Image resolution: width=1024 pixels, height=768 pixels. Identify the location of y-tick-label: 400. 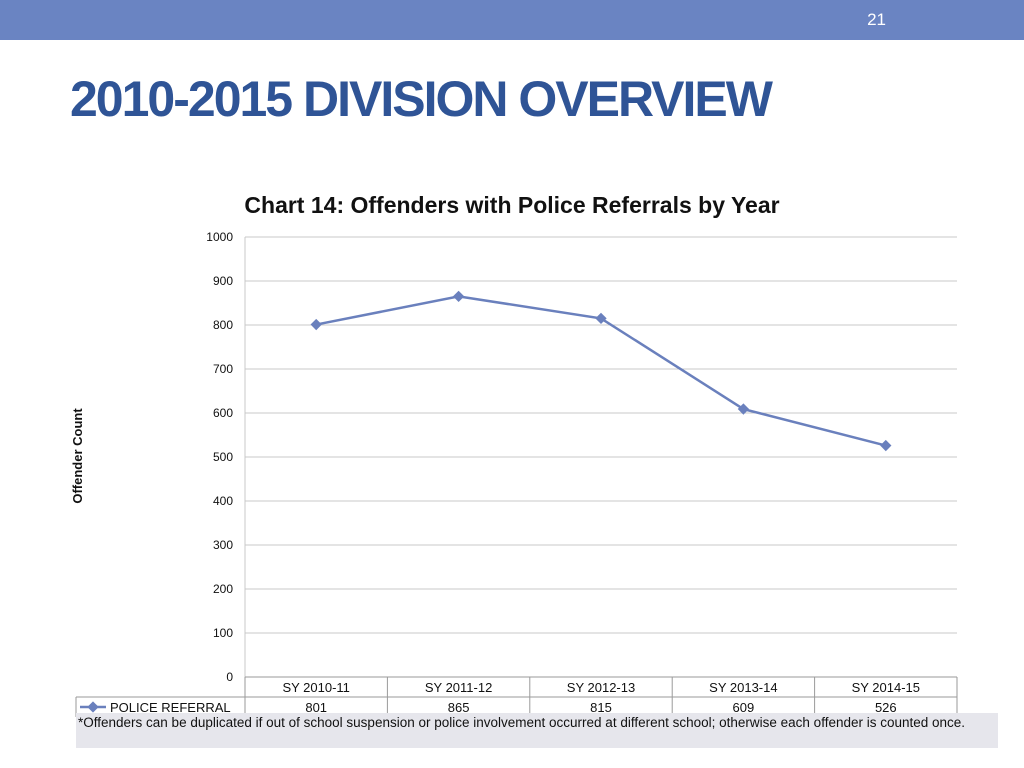
(223, 501).